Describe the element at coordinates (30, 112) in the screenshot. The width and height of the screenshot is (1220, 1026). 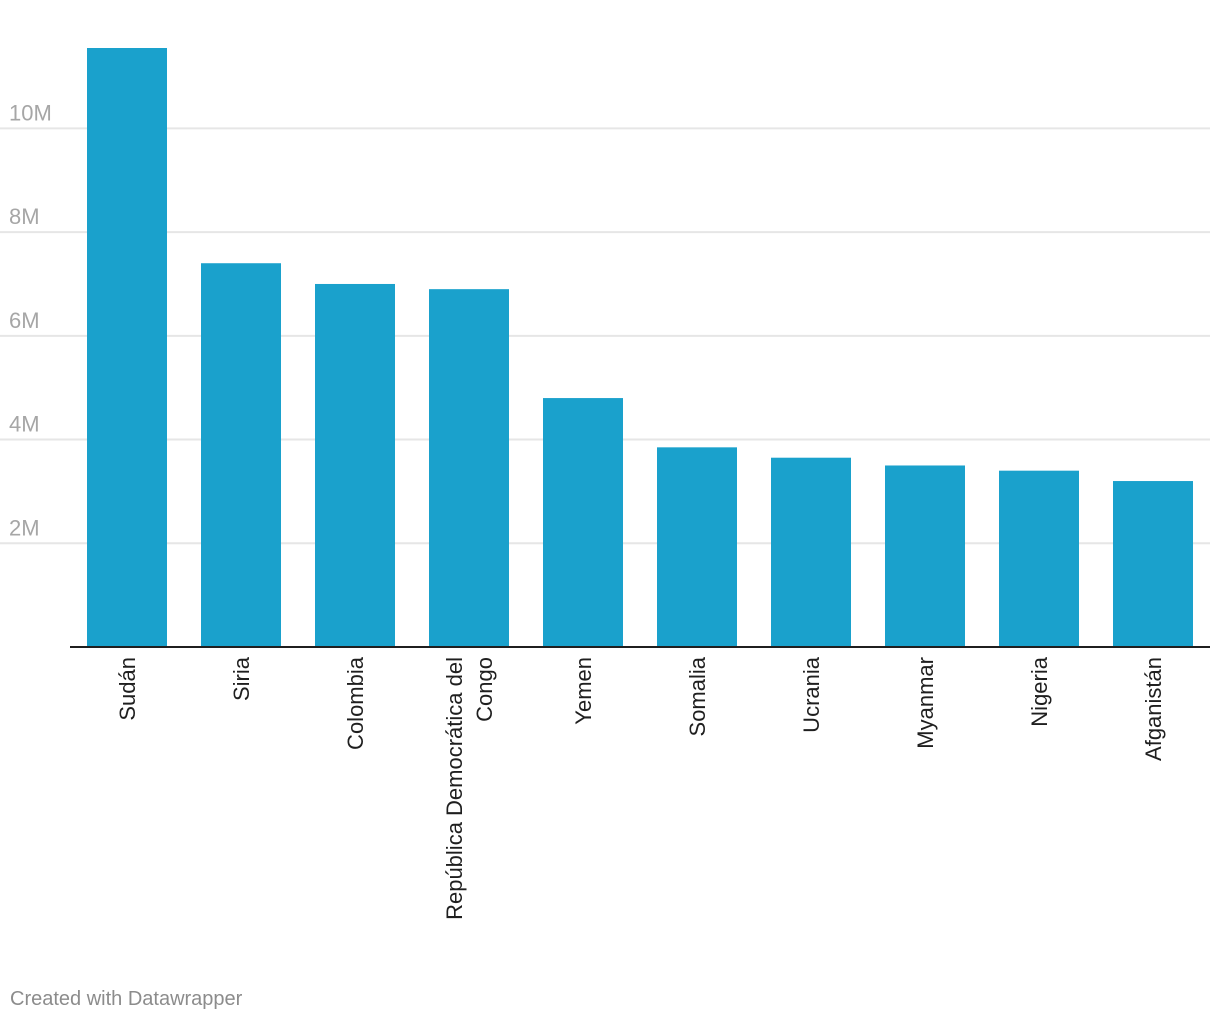
I see `y-tick-label: 10M` at that location.